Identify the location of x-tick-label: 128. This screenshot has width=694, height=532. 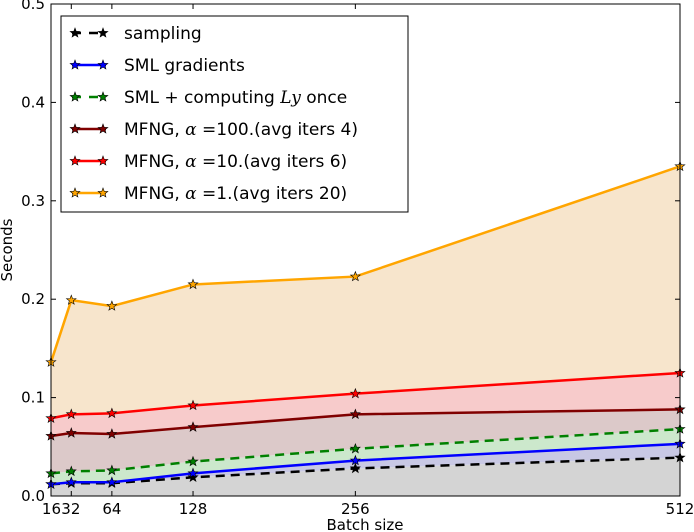
(193, 509).